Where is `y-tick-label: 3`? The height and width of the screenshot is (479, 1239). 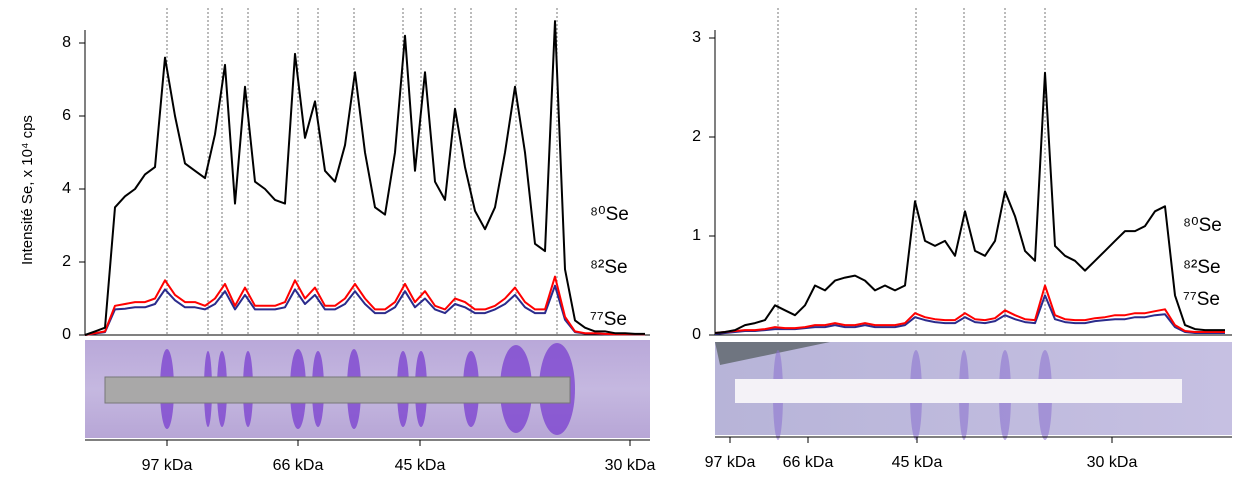 y-tick-label: 3 is located at coordinates (696, 37).